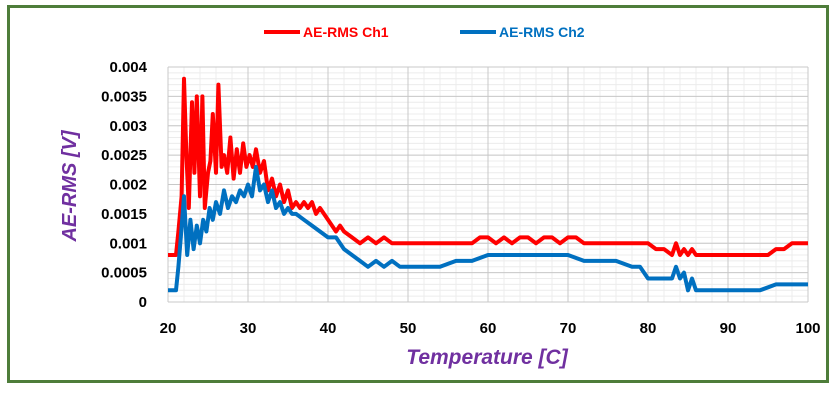  What do you see at coordinates (124, 273) in the screenshot?
I see `y-tick-label: 0.0005` at bounding box center [124, 273].